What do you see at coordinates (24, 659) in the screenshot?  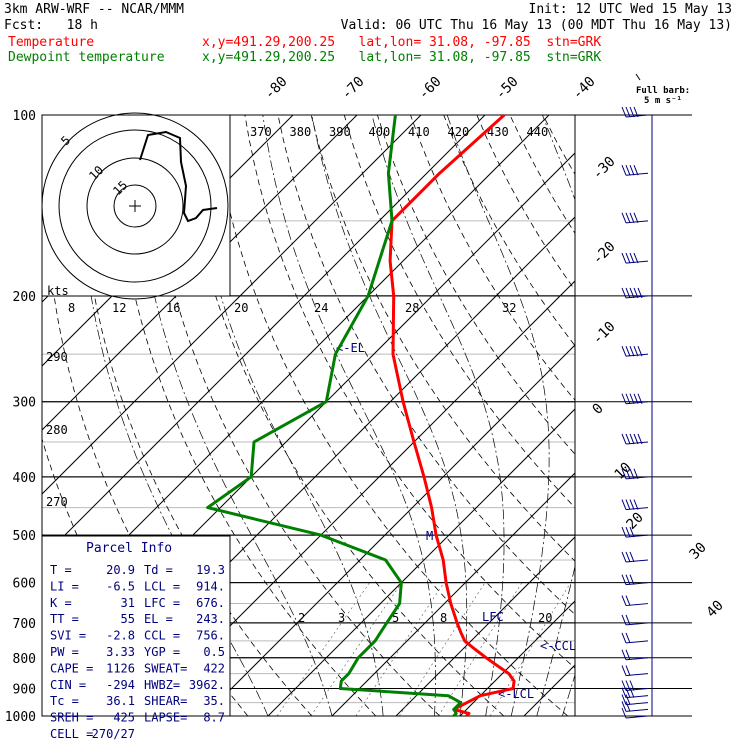 I see `pressure-label-800: 800` at bounding box center [24, 659].